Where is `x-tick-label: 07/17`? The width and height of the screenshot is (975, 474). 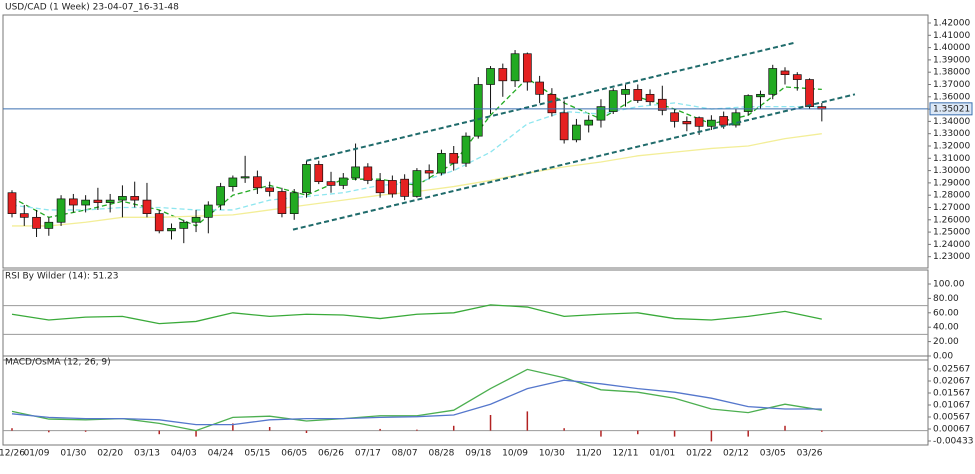 x-tick-label: 07/17 is located at coordinates (368, 454).